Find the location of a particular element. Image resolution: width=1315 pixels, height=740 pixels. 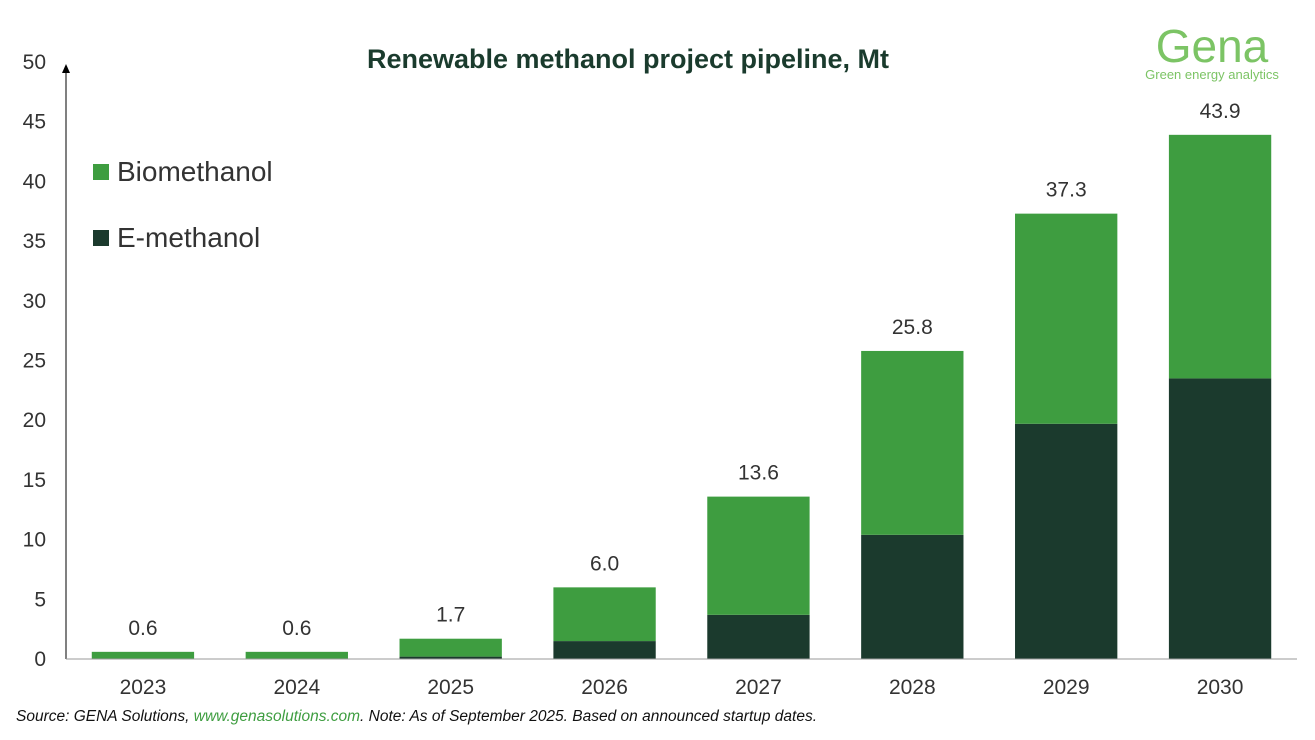

total-label-2030: 43.9 is located at coordinates (1220, 111).